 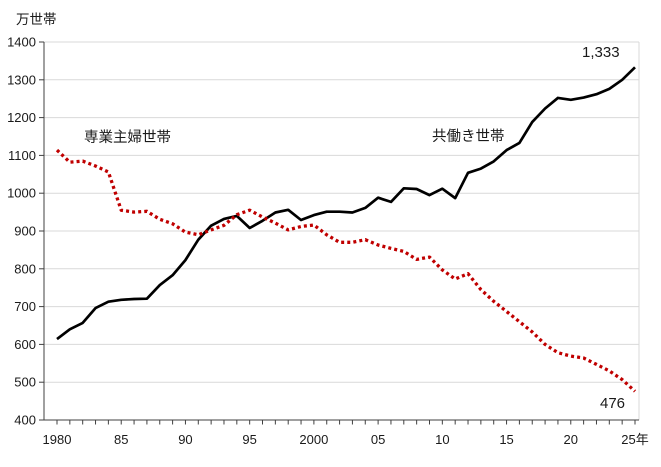 What do you see at coordinates (613, 403) in the screenshot?
I see `end-value-label-housewife: 476` at bounding box center [613, 403].